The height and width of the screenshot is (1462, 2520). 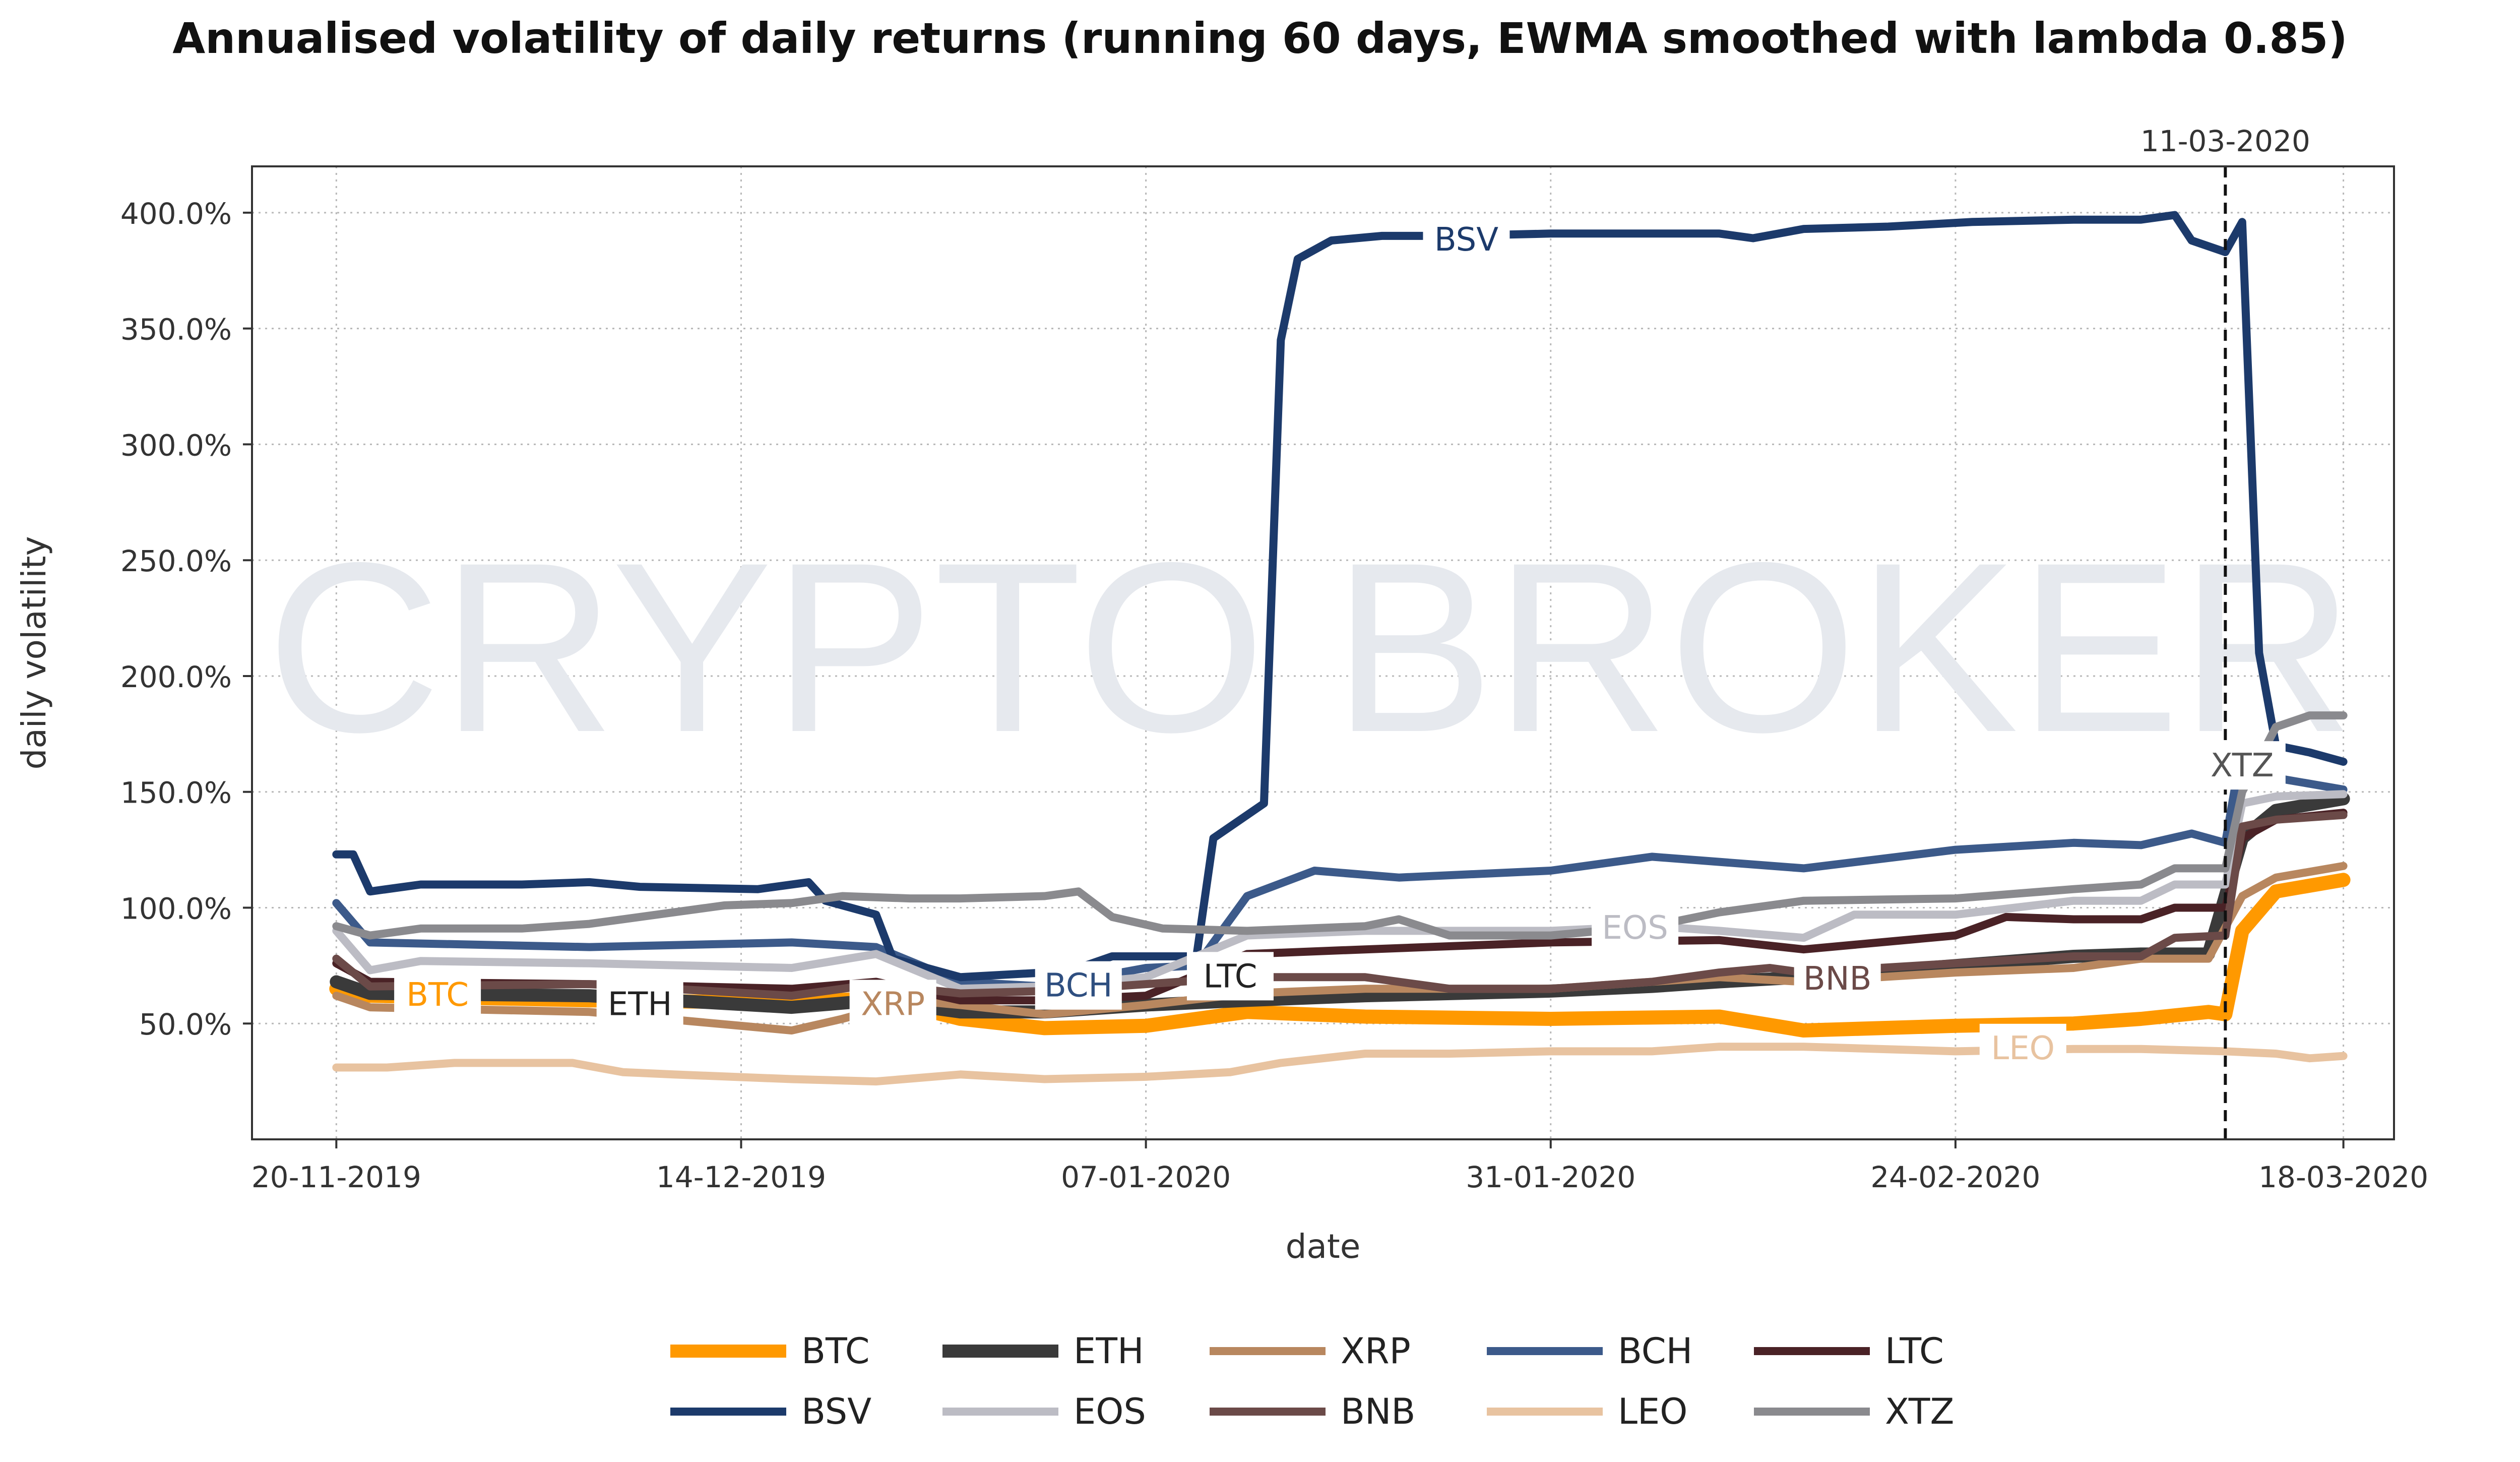 I want to click on event-marker: 11-03-2020, so click(x=2225, y=631).